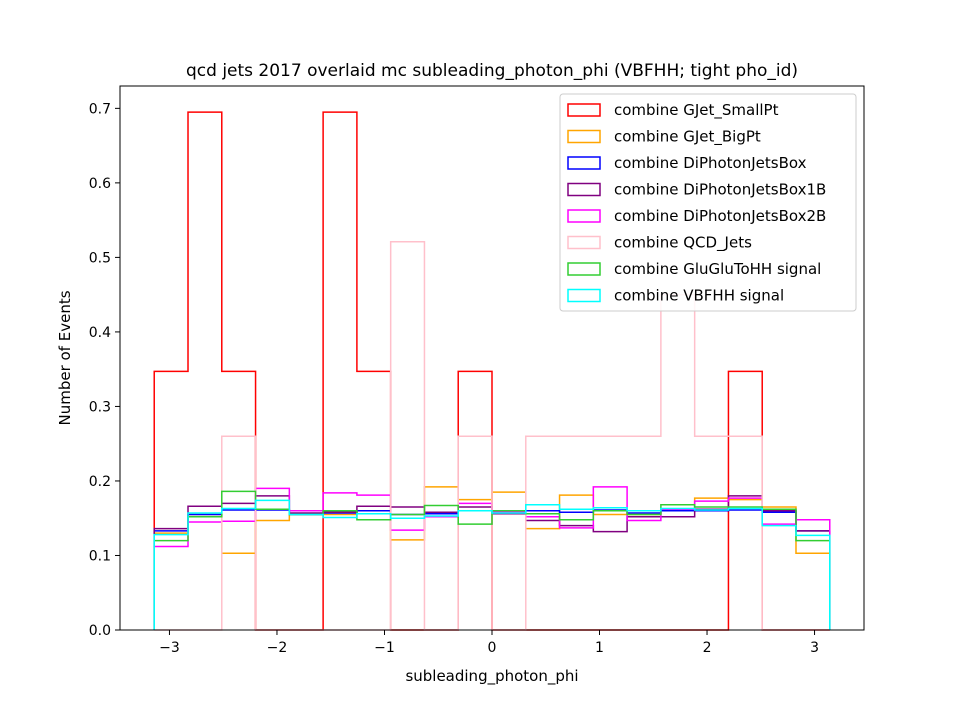 The width and height of the screenshot is (960, 724). What do you see at coordinates (699, 296) in the screenshot?
I see `legend-label: combine VBFHH signal` at bounding box center [699, 296].